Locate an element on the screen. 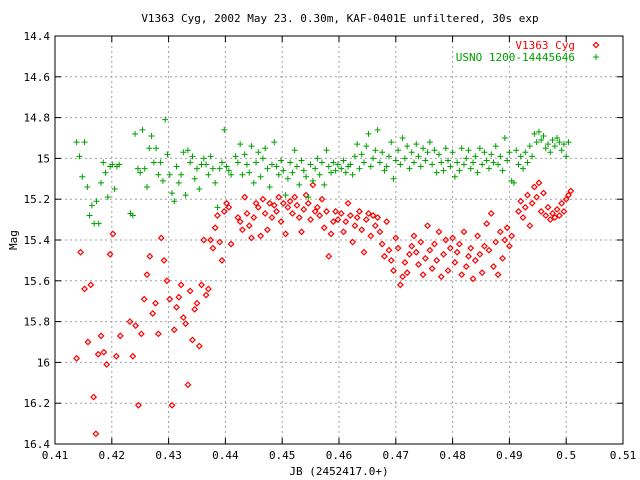  x-tick-label: 0.45 is located at coordinates (282, 455).